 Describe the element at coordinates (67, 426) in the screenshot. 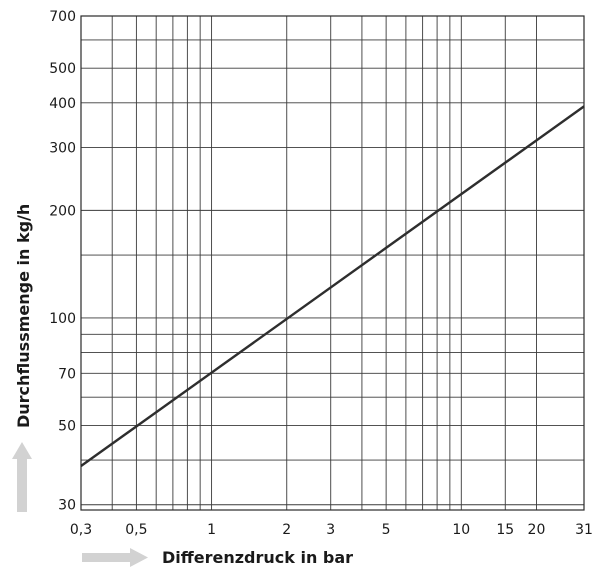

I see `y-tick-label: 50` at that location.